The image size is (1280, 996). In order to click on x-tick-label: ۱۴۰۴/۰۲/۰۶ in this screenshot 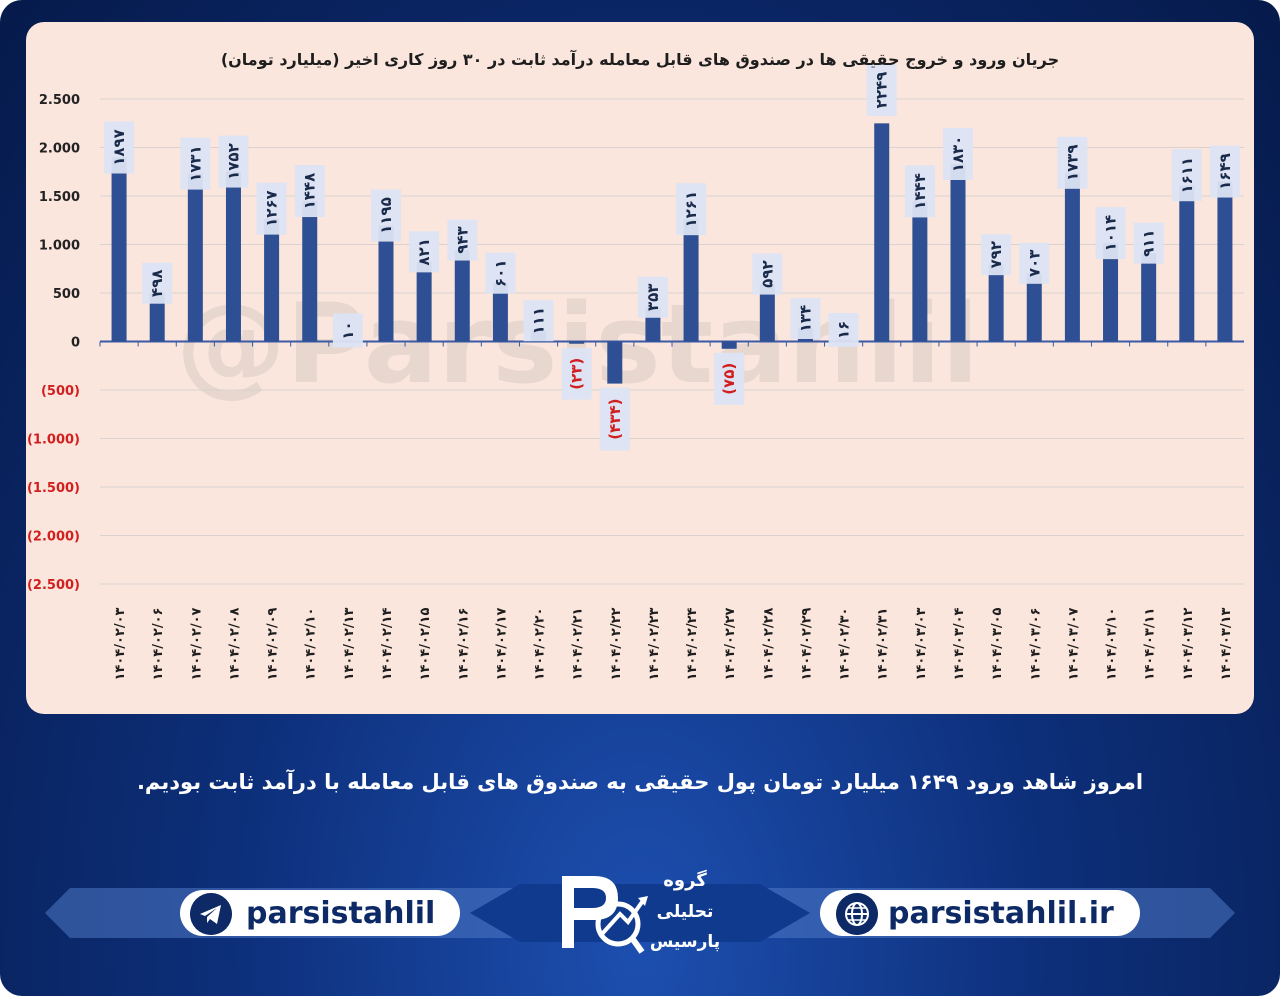, I will do `click(158, 644)`.